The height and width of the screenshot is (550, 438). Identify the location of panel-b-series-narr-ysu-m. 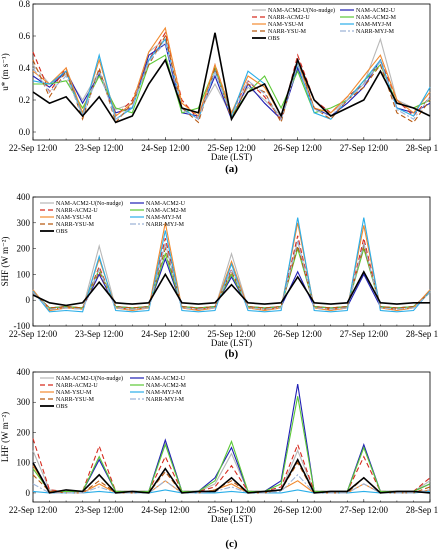
(231, 276).